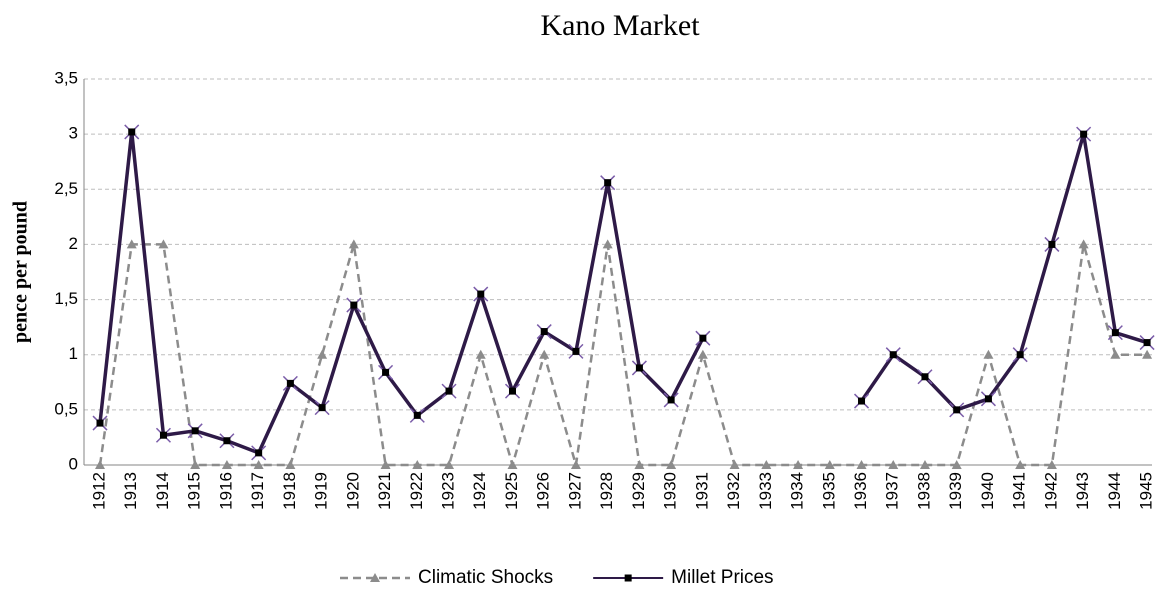  I want to click on x-tick-label: 1922, so click(416, 491).